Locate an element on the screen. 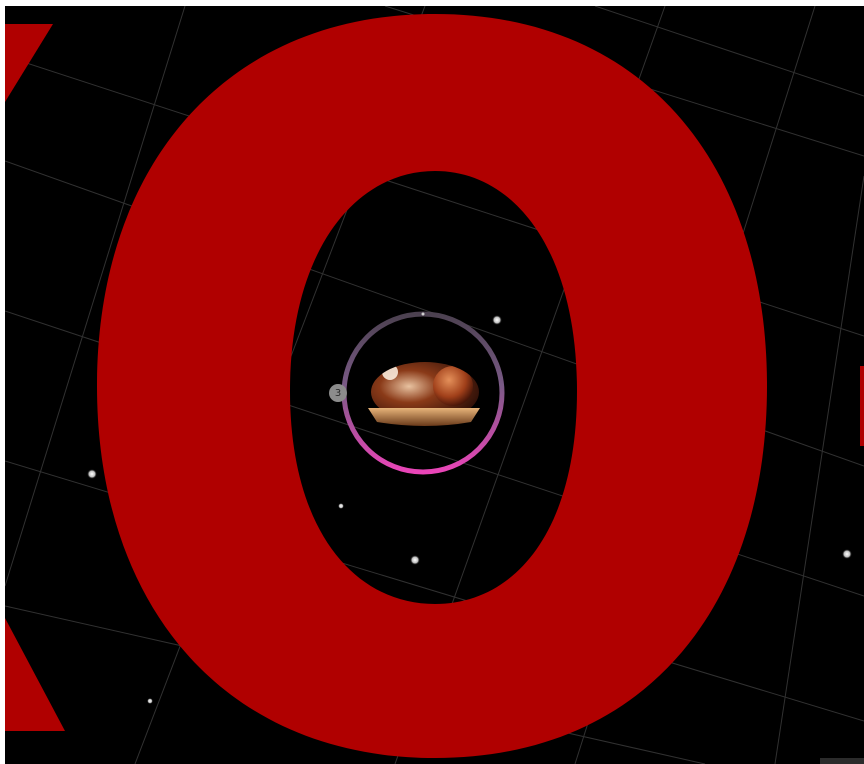 The image size is (864, 764). node-level-badge: 3 is located at coordinates (338, 393).